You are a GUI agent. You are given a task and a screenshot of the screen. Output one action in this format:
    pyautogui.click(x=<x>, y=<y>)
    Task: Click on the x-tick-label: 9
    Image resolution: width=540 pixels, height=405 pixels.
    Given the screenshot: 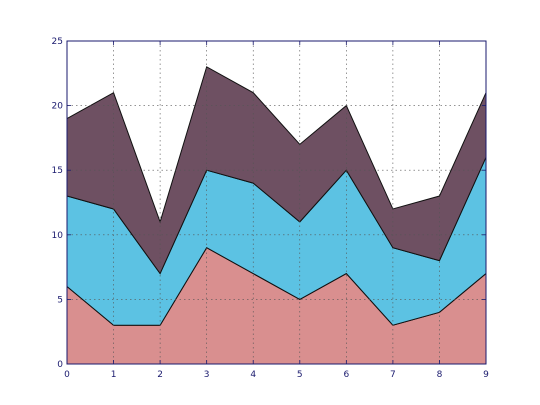 What is the action you would take?
    pyautogui.click(x=486, y=375)
    